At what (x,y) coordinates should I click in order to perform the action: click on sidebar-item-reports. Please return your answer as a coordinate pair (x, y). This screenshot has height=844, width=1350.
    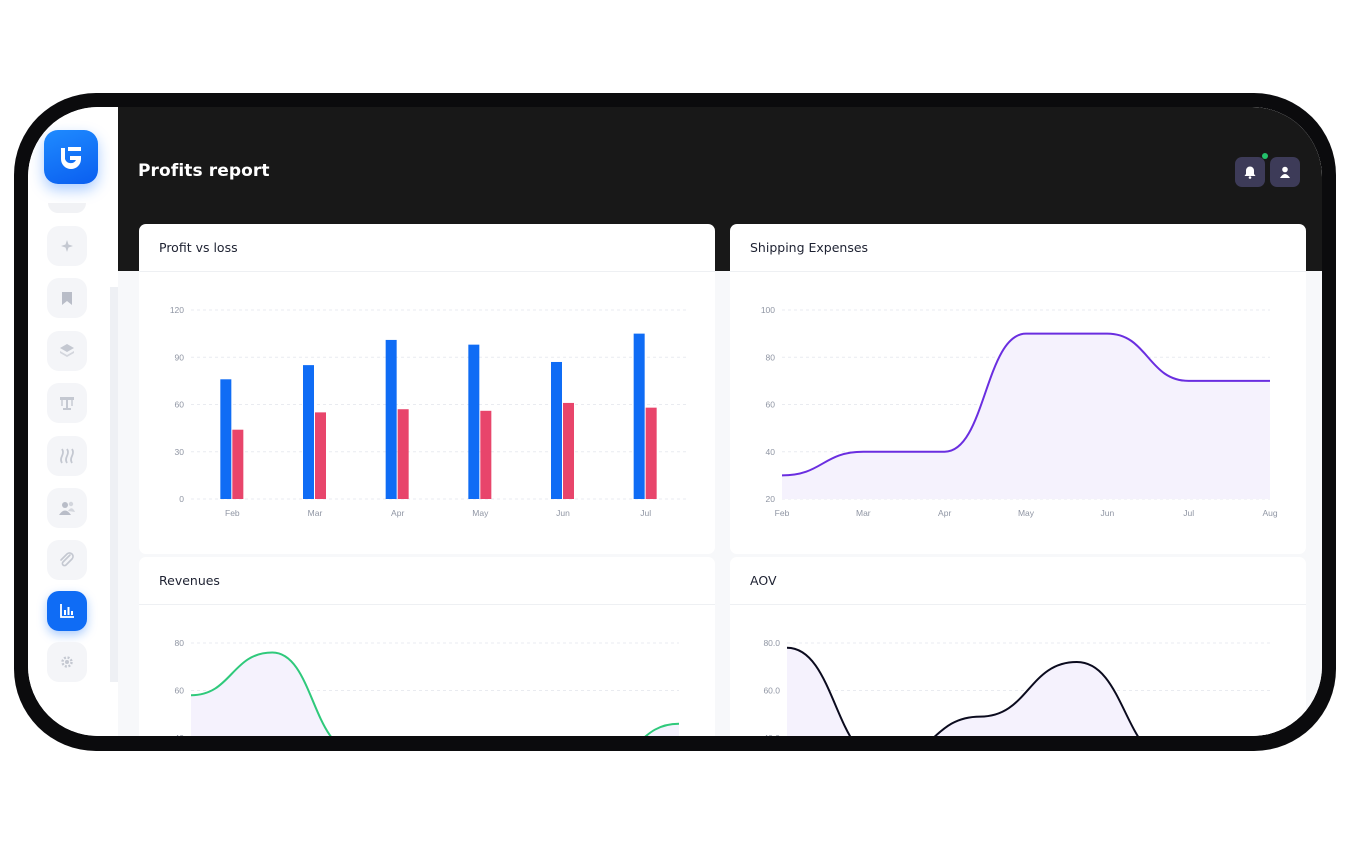
    Looking at the image, I should click on (67, 611).